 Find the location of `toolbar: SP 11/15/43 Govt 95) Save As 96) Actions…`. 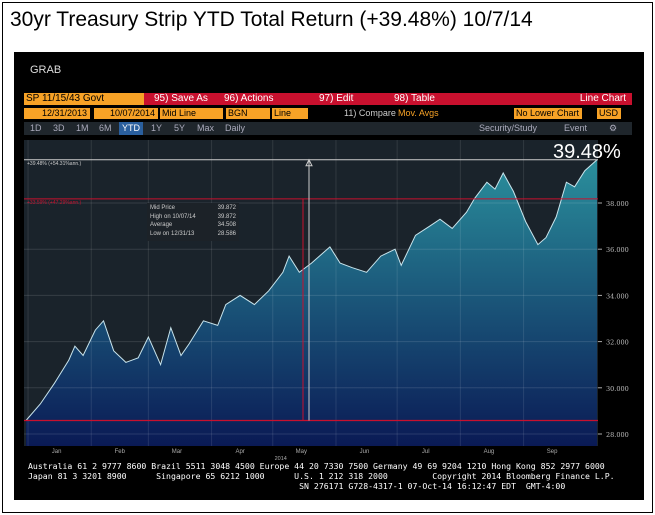

toolbar: SP 11/15/43 Govt 95) Save As 96) Actions… is located at coordinates (328, 99).